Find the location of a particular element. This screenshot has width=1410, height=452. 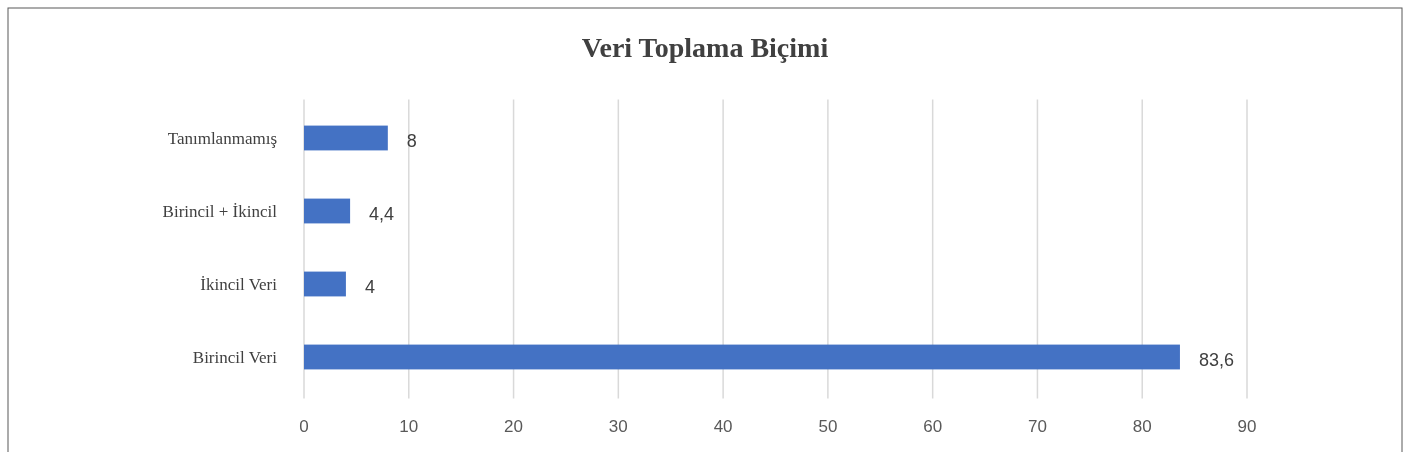

data-label: 4,4 is located at coordinates (382, 214).